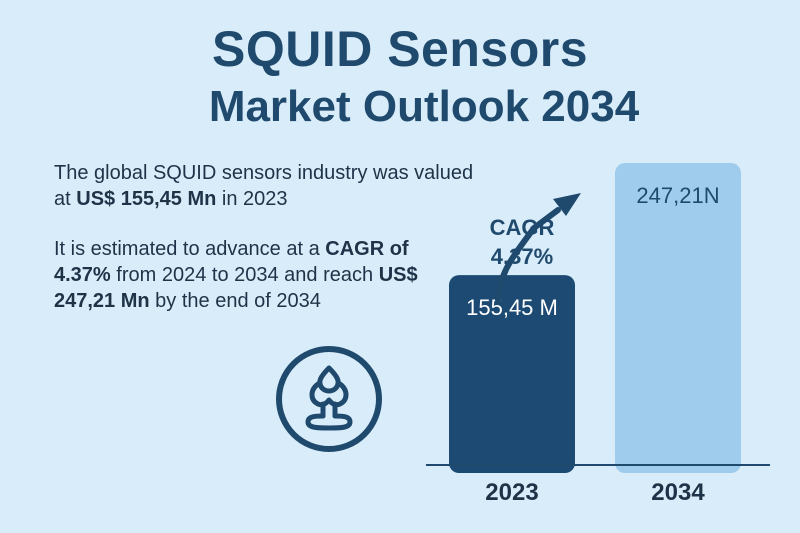 Image resolution: width=800 pixels, height=533 pixels. I want to click on para1-value-2023: US$ 155,45 Mn, so click(146, 199).